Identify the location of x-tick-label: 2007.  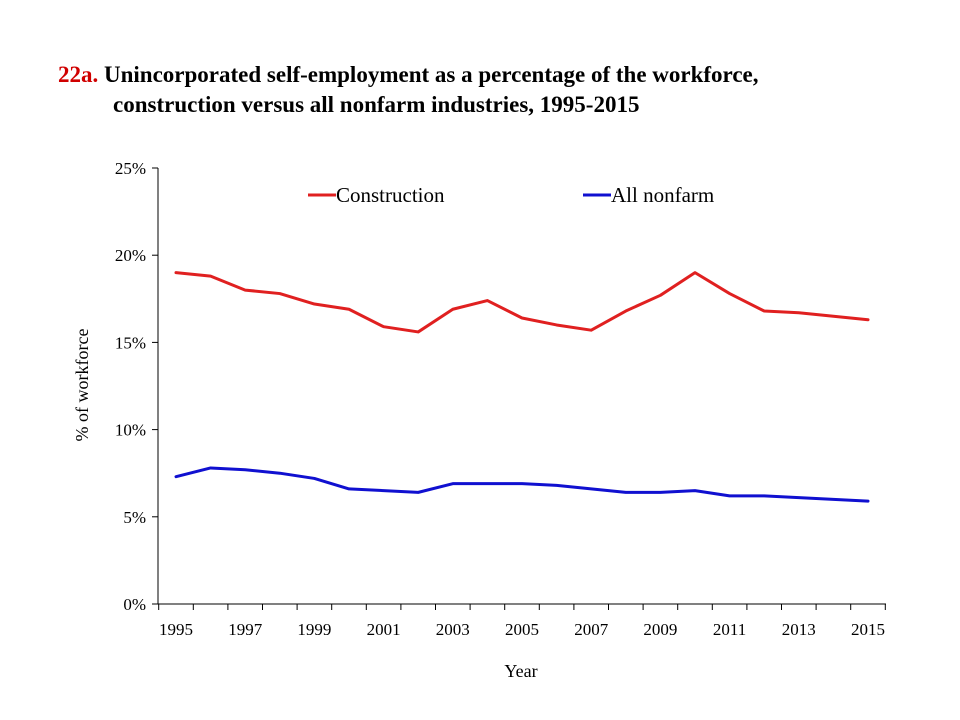
(591, 629).